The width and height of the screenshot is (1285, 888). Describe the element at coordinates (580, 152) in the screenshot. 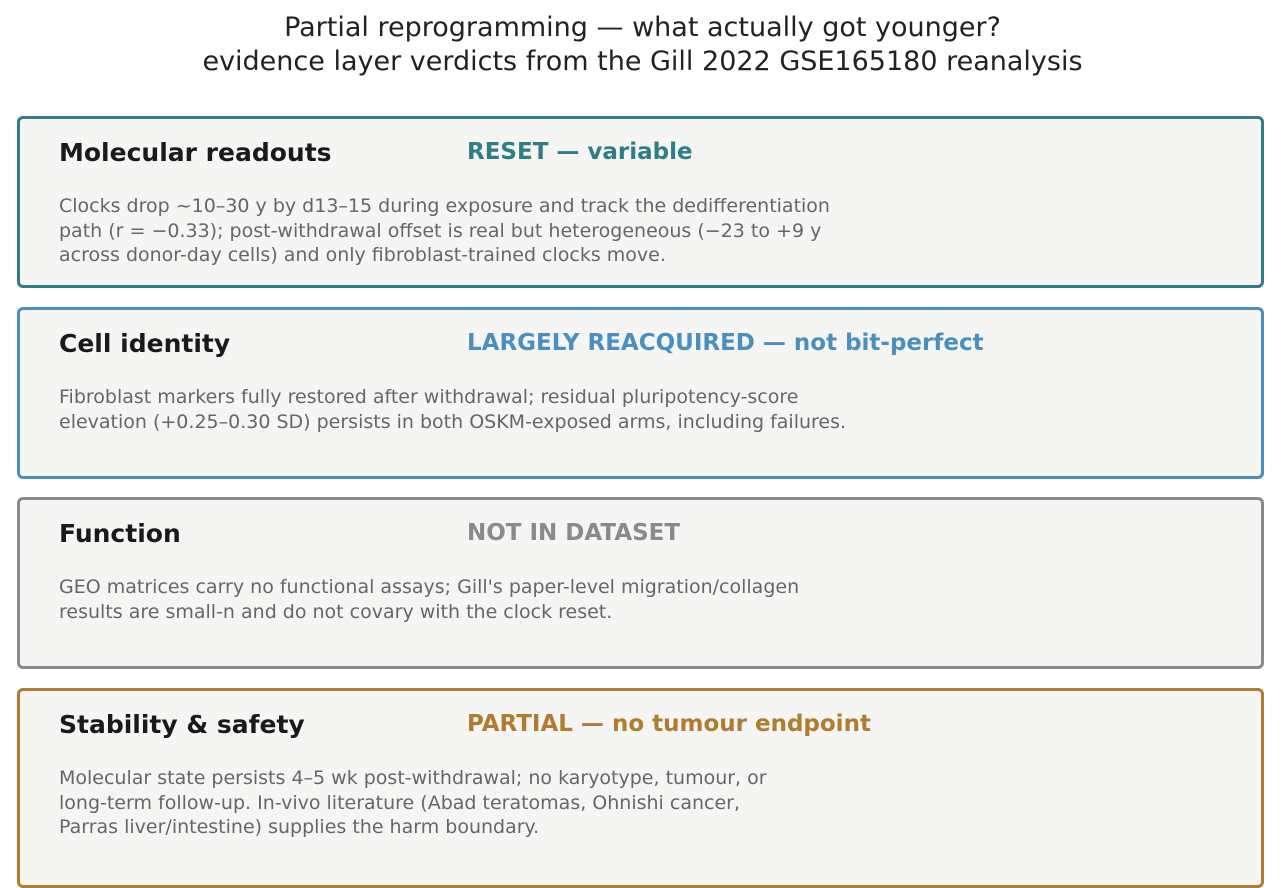

I see `card-verdict: RESET — variable` at that location.